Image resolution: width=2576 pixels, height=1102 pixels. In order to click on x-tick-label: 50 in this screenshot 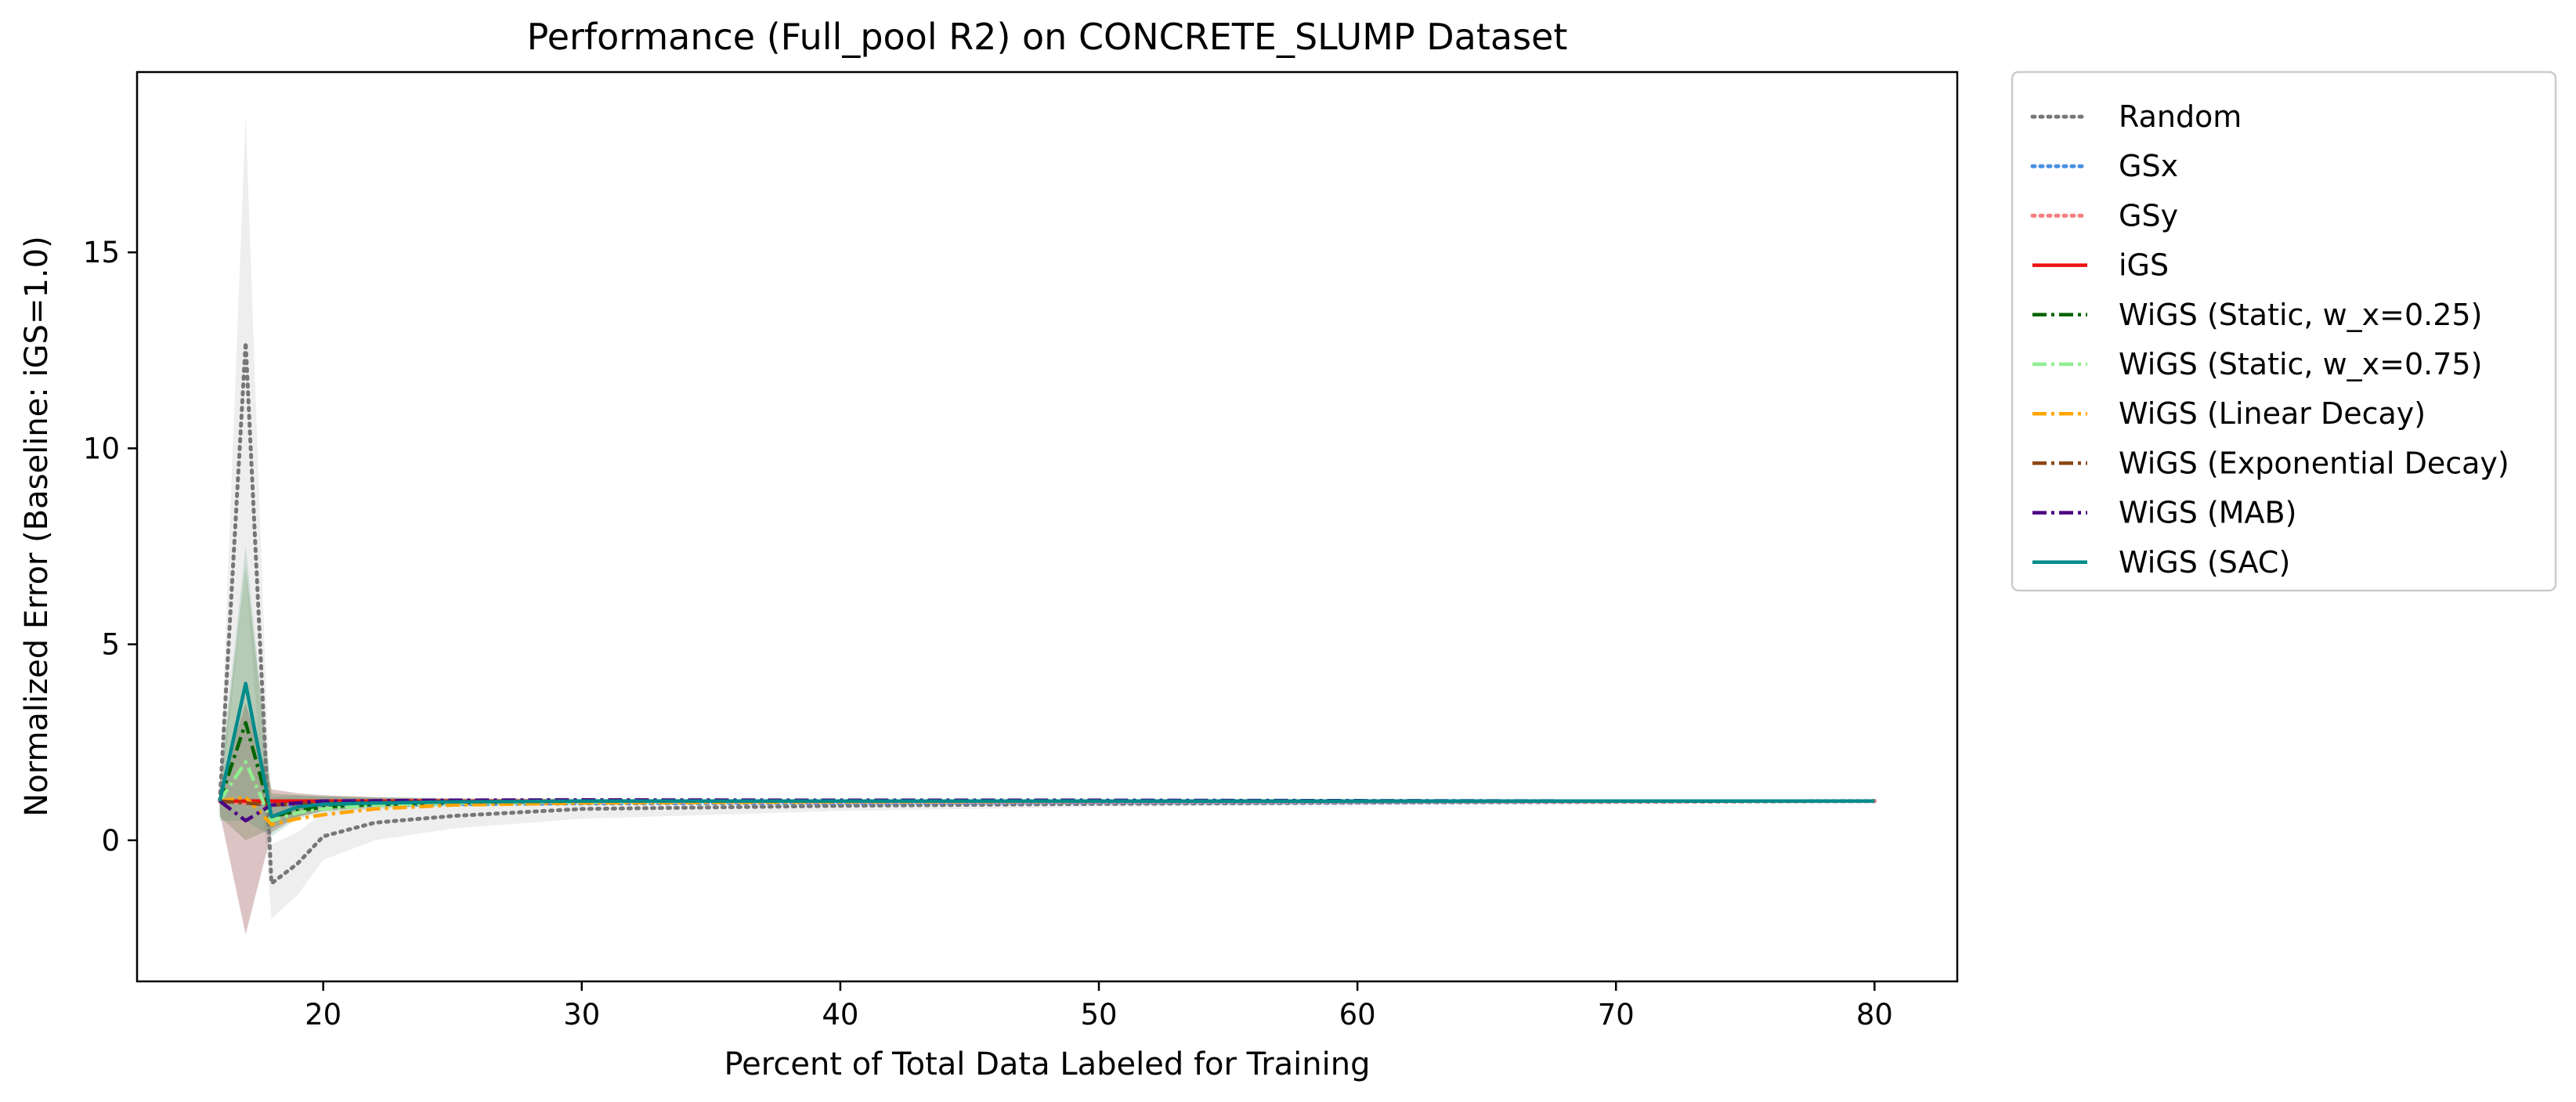, I will do `click(1098, 1015)`.